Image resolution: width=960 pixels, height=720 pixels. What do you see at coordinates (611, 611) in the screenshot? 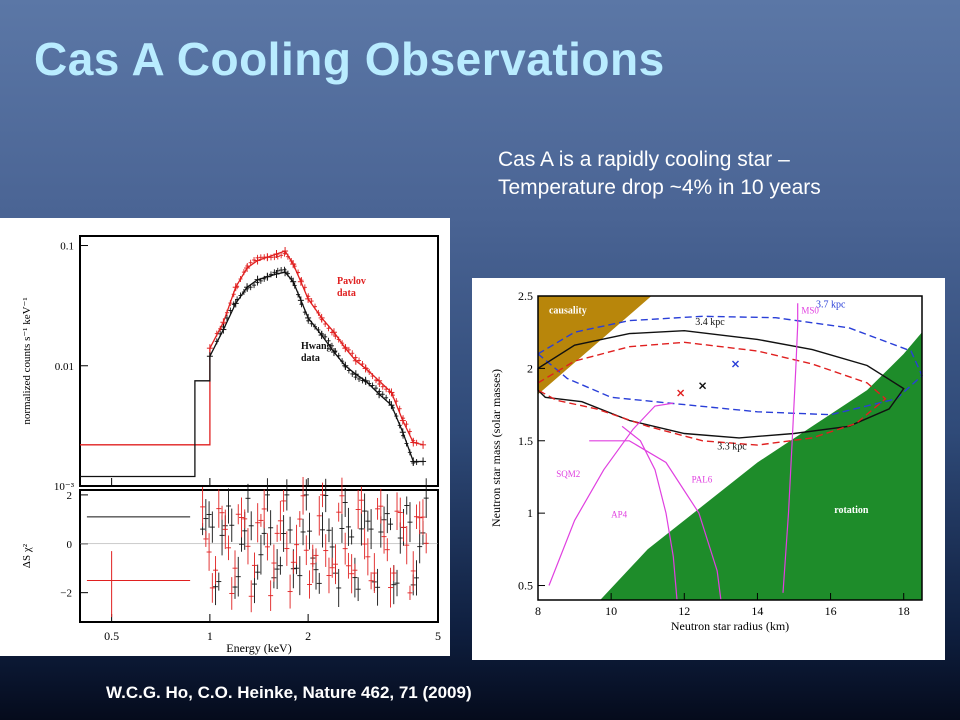
I see `mr-x-tick-label: 10` at bounding box center [611, 611].